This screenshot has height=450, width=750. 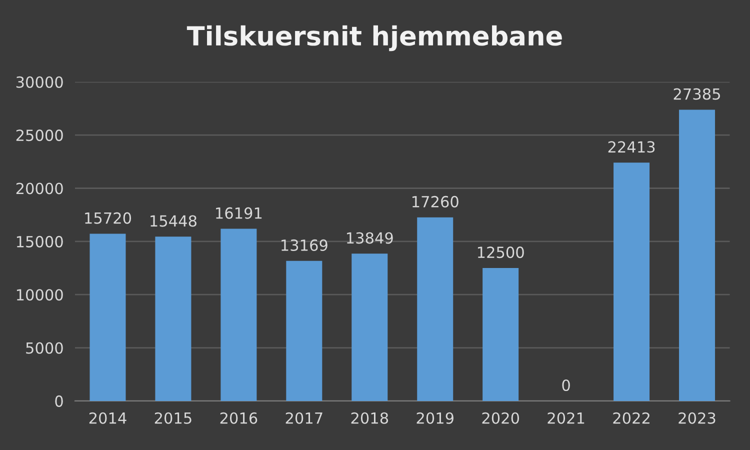 What do you see at coordinates (631, 147) in the screenshot?
I see `data-label: 22413` at bounding box center [631, 147].